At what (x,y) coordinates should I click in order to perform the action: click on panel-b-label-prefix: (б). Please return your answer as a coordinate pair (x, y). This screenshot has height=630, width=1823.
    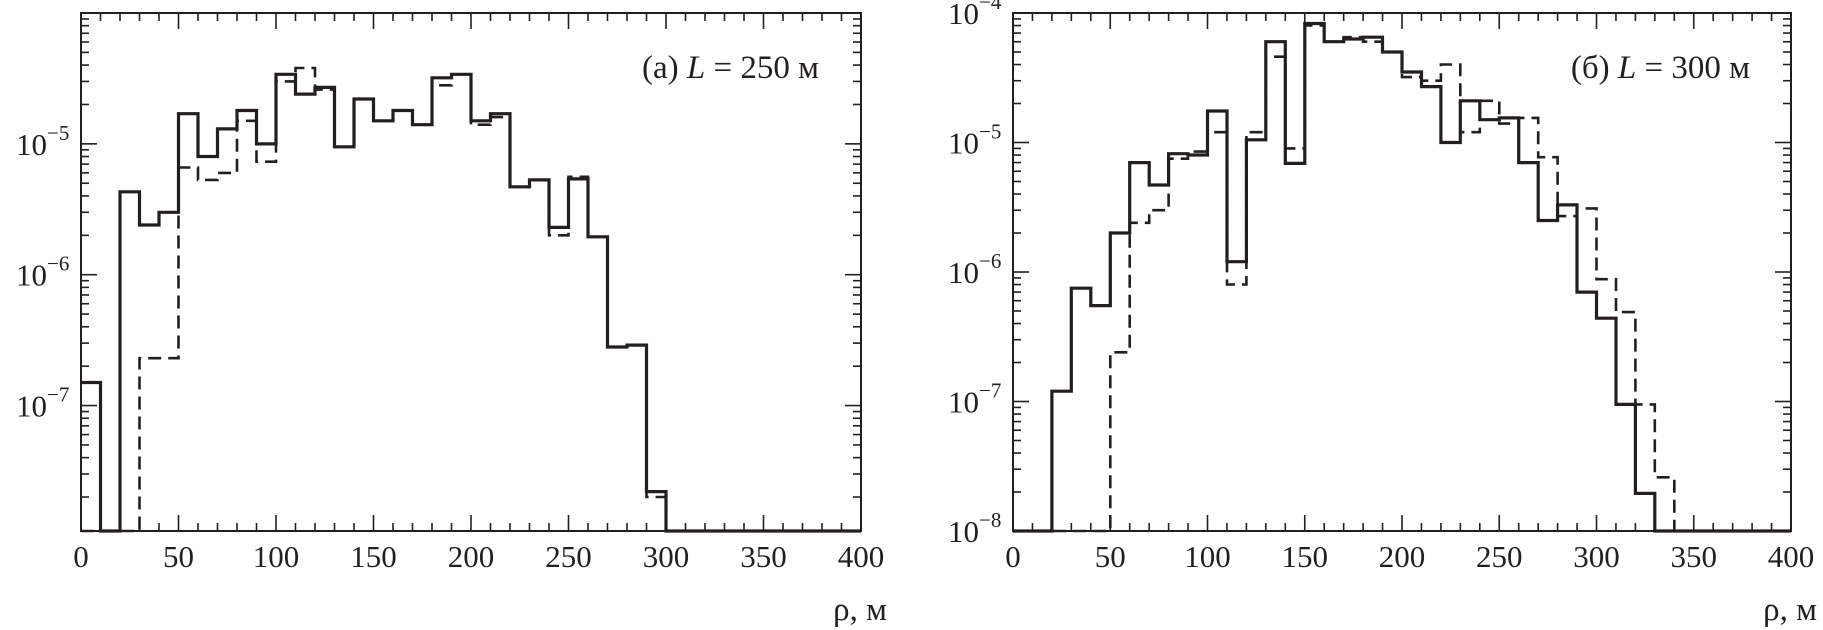
    Looking at the image, I should click on (1594, 68).